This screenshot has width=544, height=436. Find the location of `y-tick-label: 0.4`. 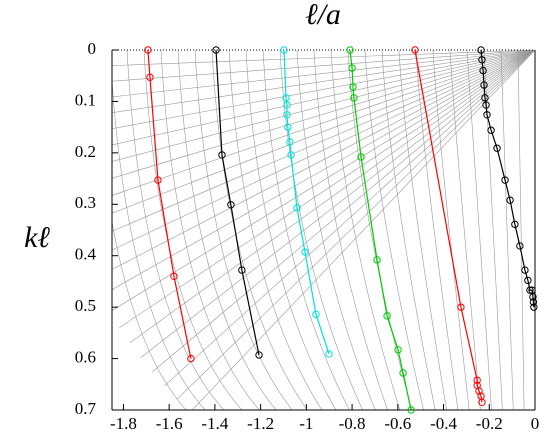

y-tick-label: 0.4 is located at coordinates (86, 254).